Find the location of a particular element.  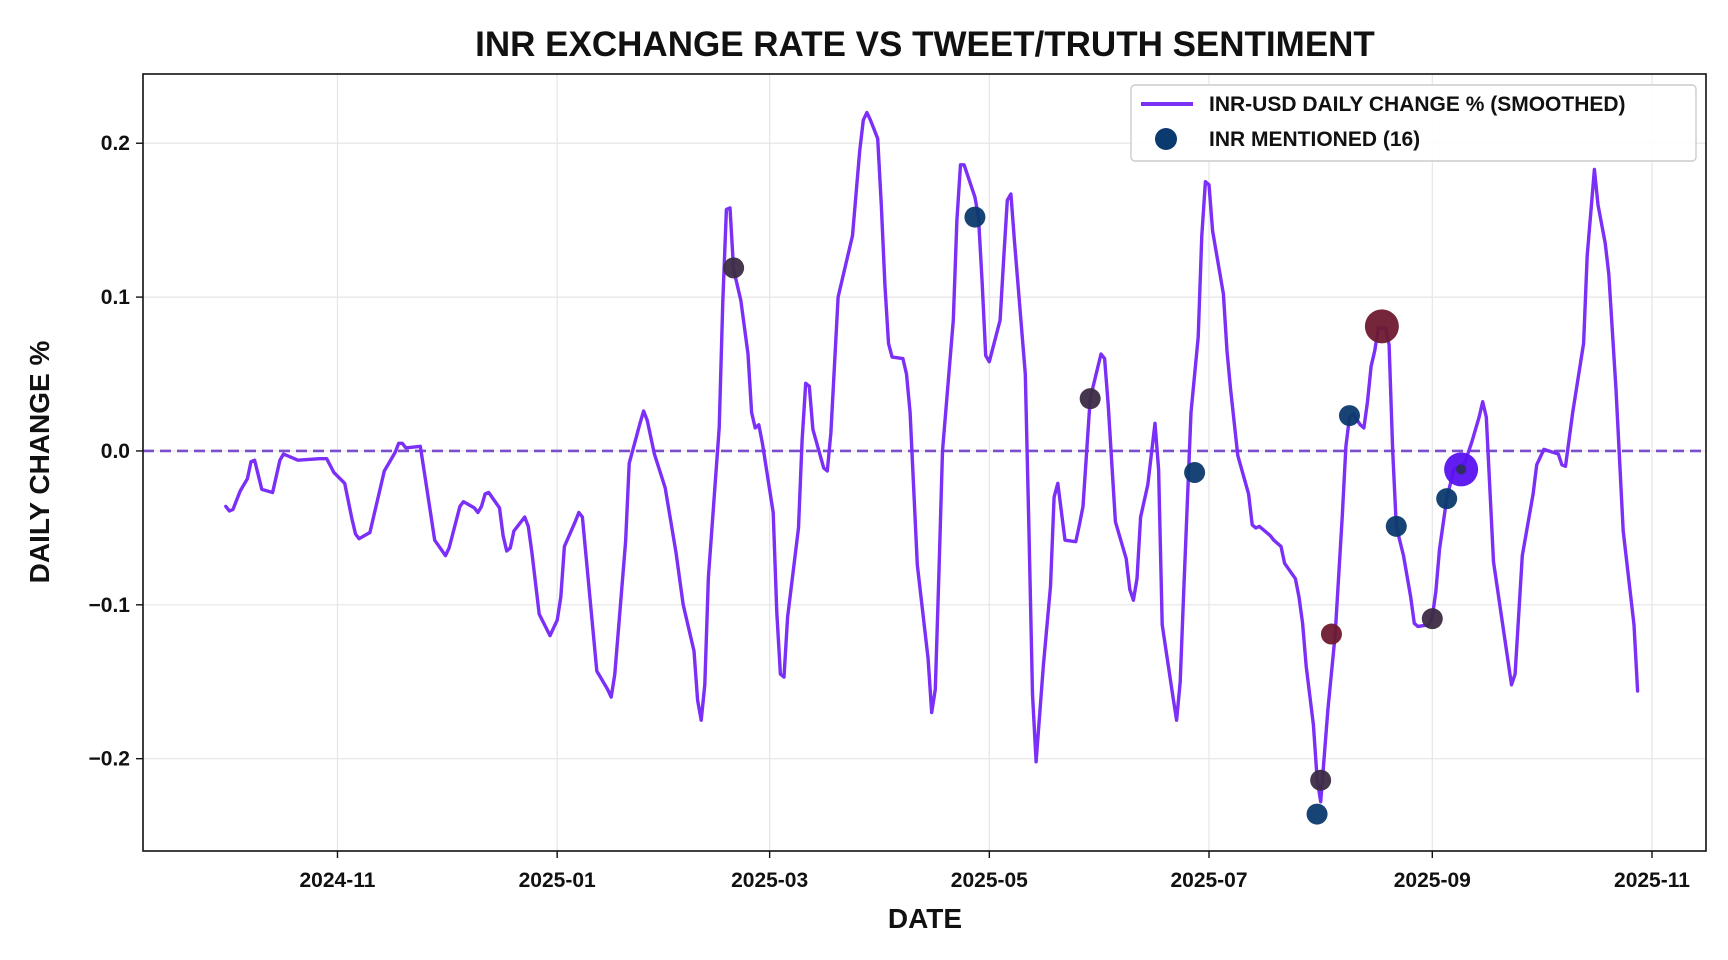

x-axis-title: DATE is located at coordinates (925, 918).